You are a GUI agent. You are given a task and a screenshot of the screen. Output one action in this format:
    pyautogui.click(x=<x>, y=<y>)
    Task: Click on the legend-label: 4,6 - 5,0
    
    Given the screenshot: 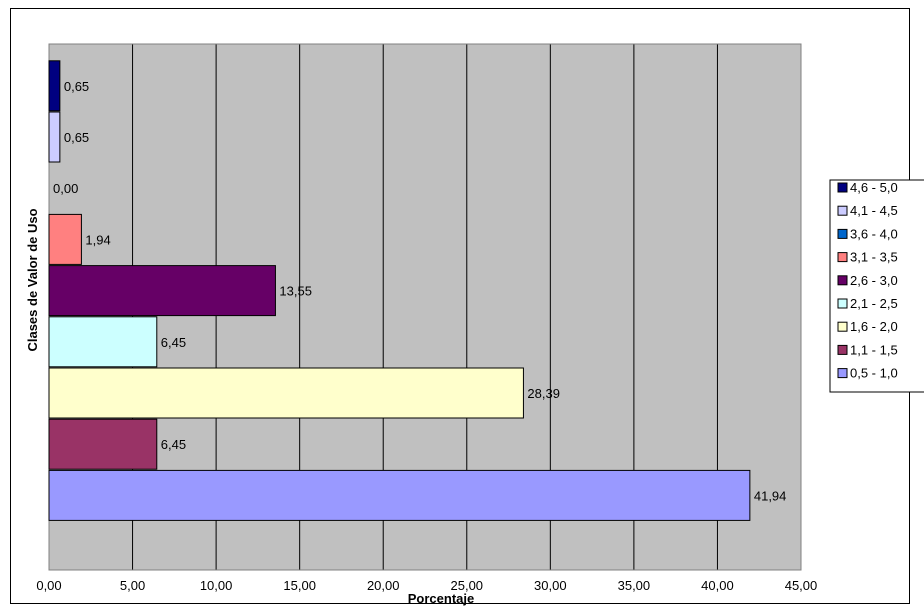 What is the action you would take?
    pyautogui.click(x=874, y=187)
    